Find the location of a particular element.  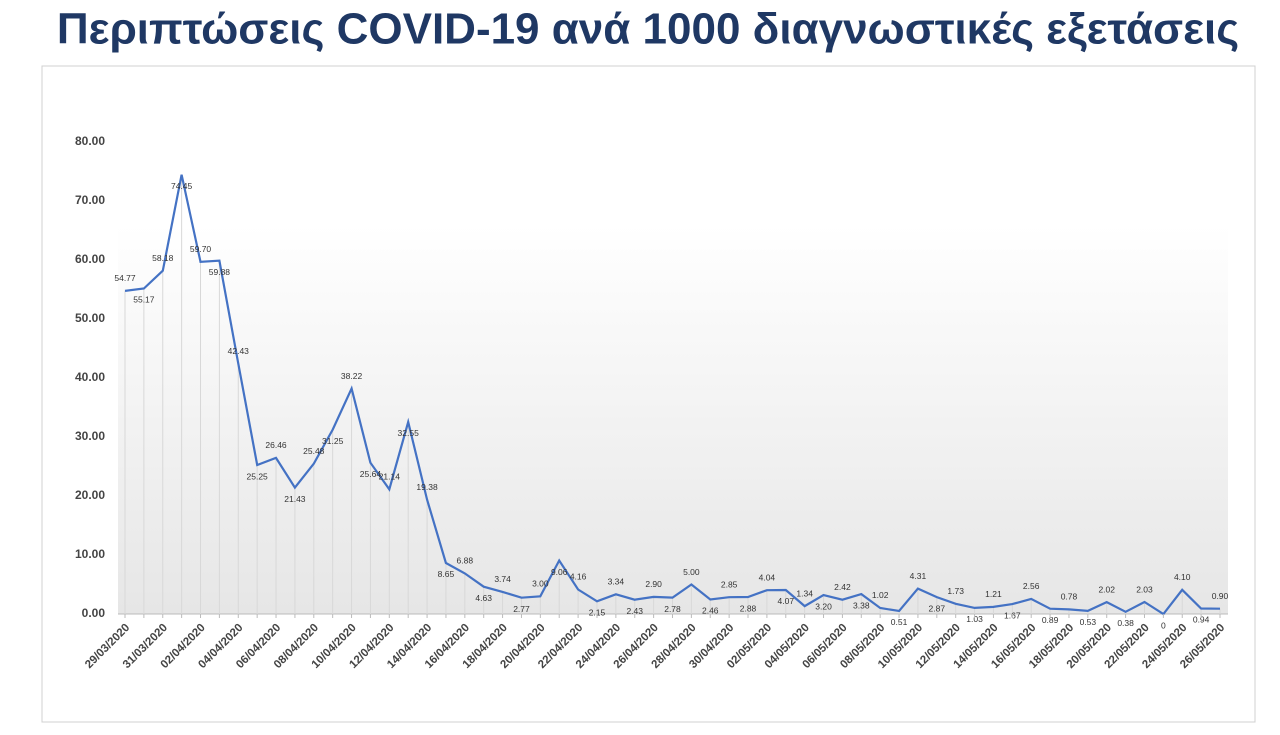

data-label: 42.43 is located at coordinates (239, 351).